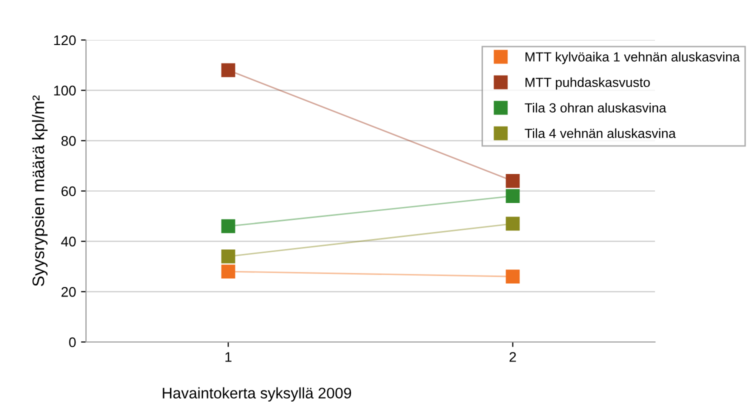  What do you see at coordinates (257, 394) in the screenshot?
I see `x-axis-title: Havaintokerta syksyllä 2009` at bounding box center [257, 394].